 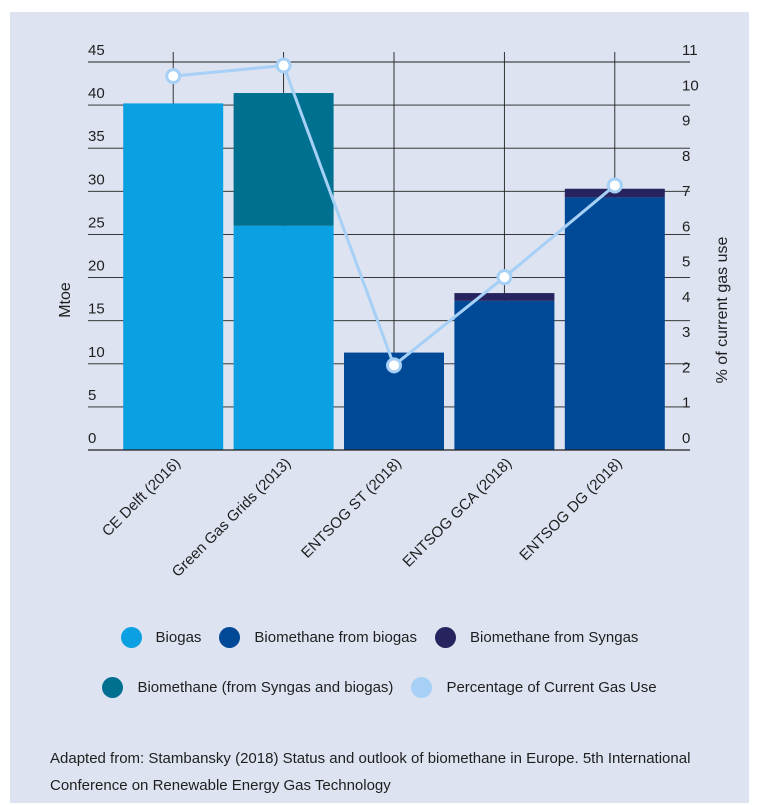 I want to click on y-tick-label: 15, so click(x=96, y=309).